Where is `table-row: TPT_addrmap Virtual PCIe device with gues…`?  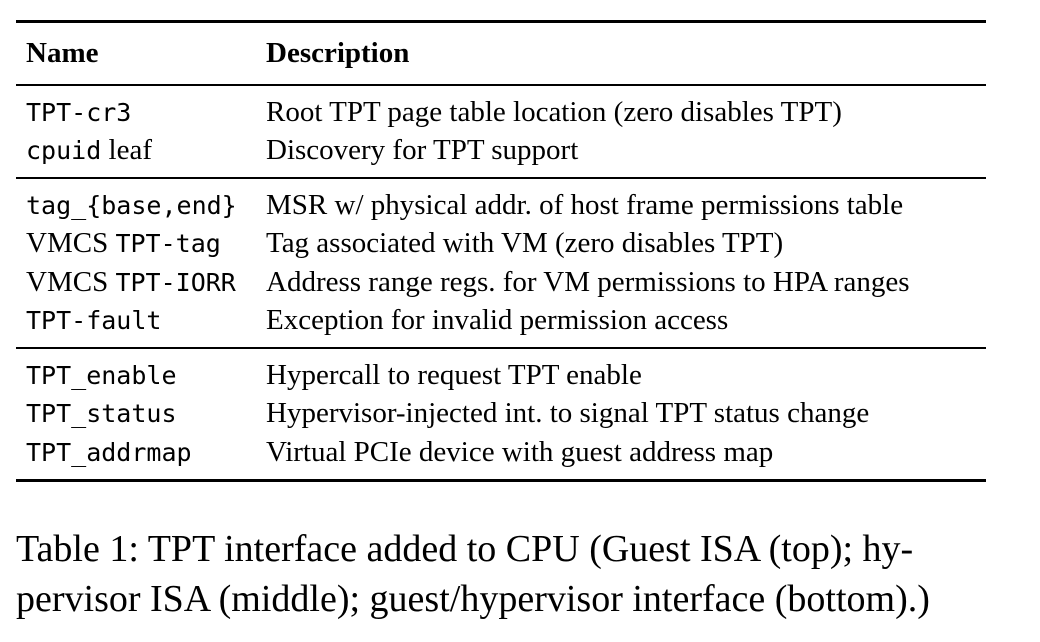
table-row: TPT_addrmap Virtual PCIe device with gues… is located at coordinates (501, 452).